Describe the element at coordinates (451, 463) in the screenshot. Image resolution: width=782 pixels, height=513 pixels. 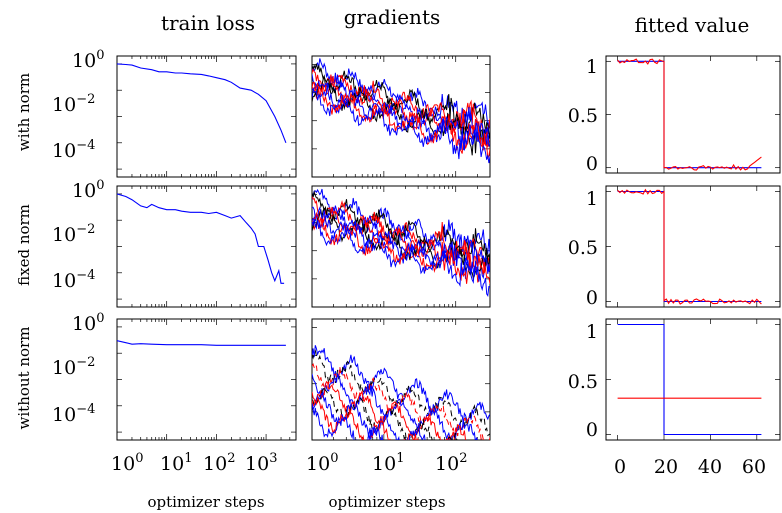
I see `grad-x-tick: 10²` at that location.